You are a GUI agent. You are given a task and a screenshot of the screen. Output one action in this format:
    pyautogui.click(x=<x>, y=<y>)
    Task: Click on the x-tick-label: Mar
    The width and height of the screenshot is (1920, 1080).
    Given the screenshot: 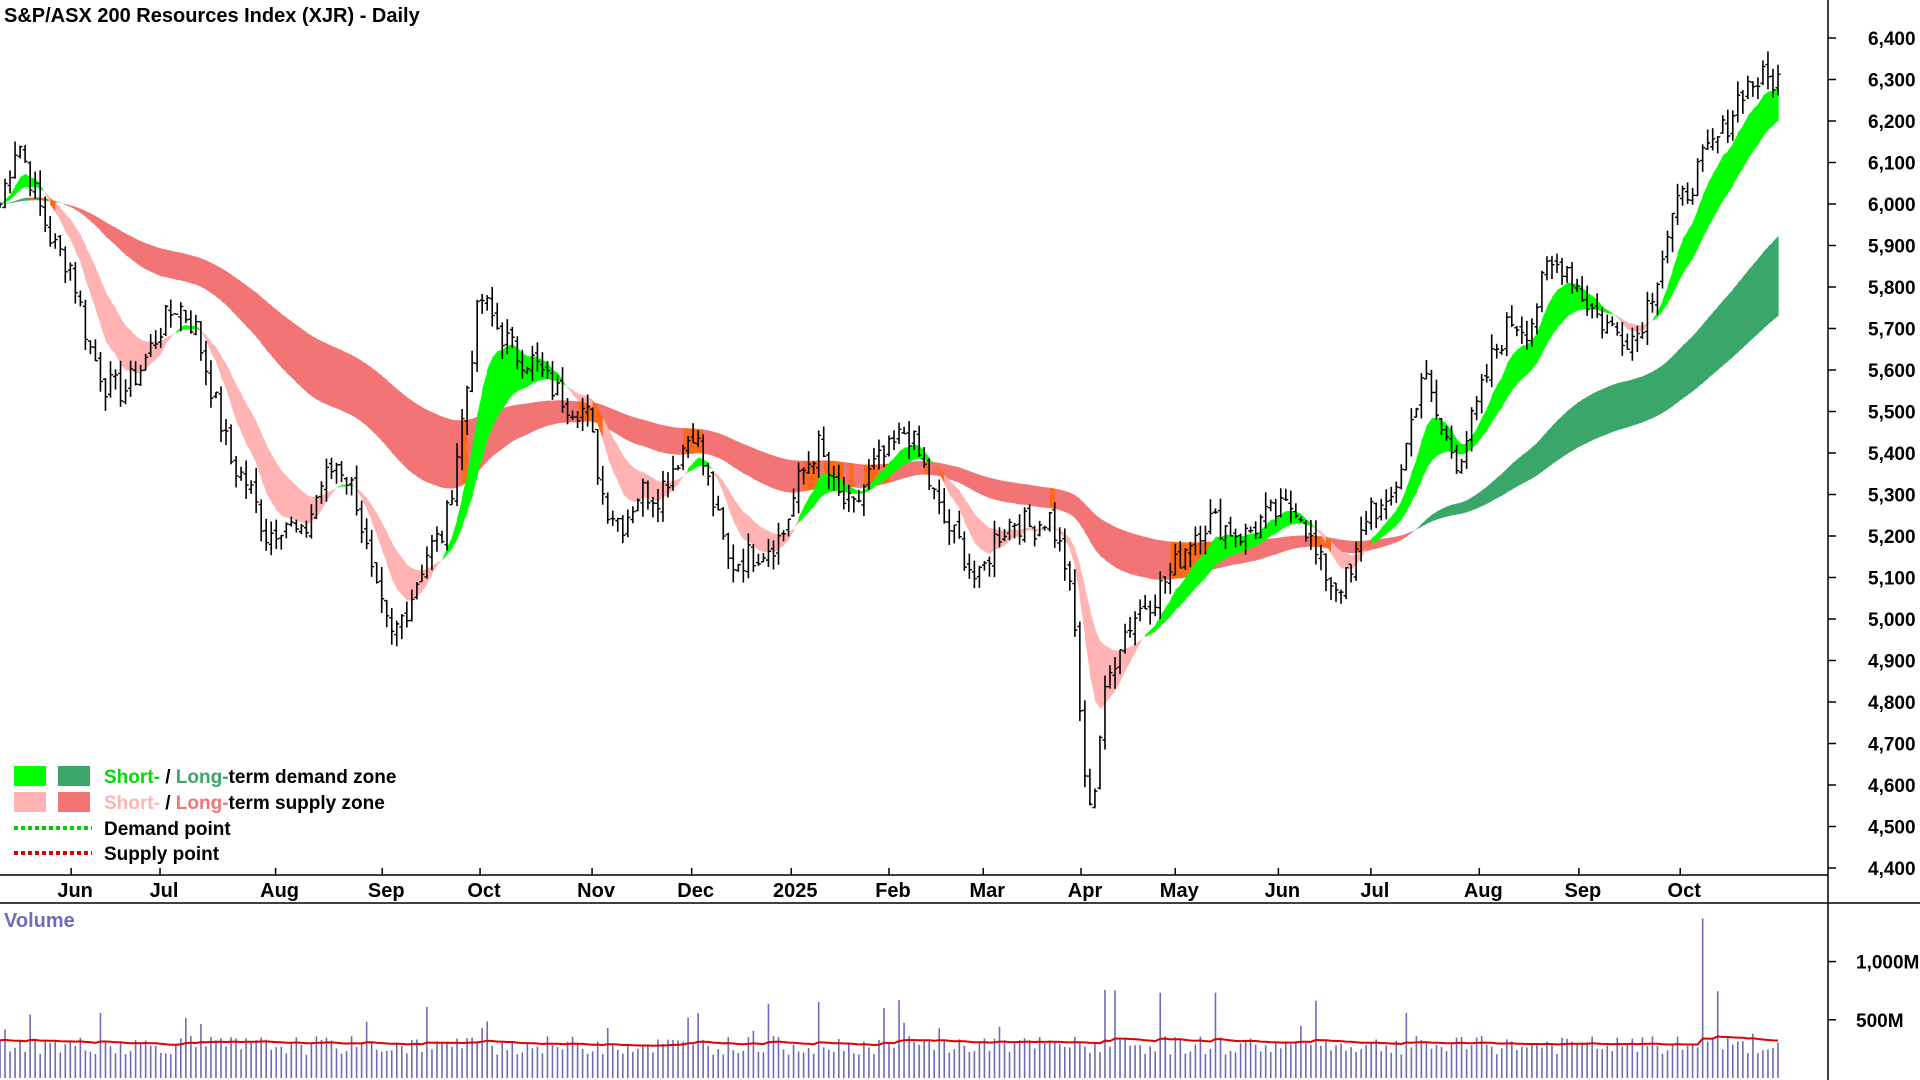 What is the action you would take?
    pyautogui.click(x=987, y=891)
    